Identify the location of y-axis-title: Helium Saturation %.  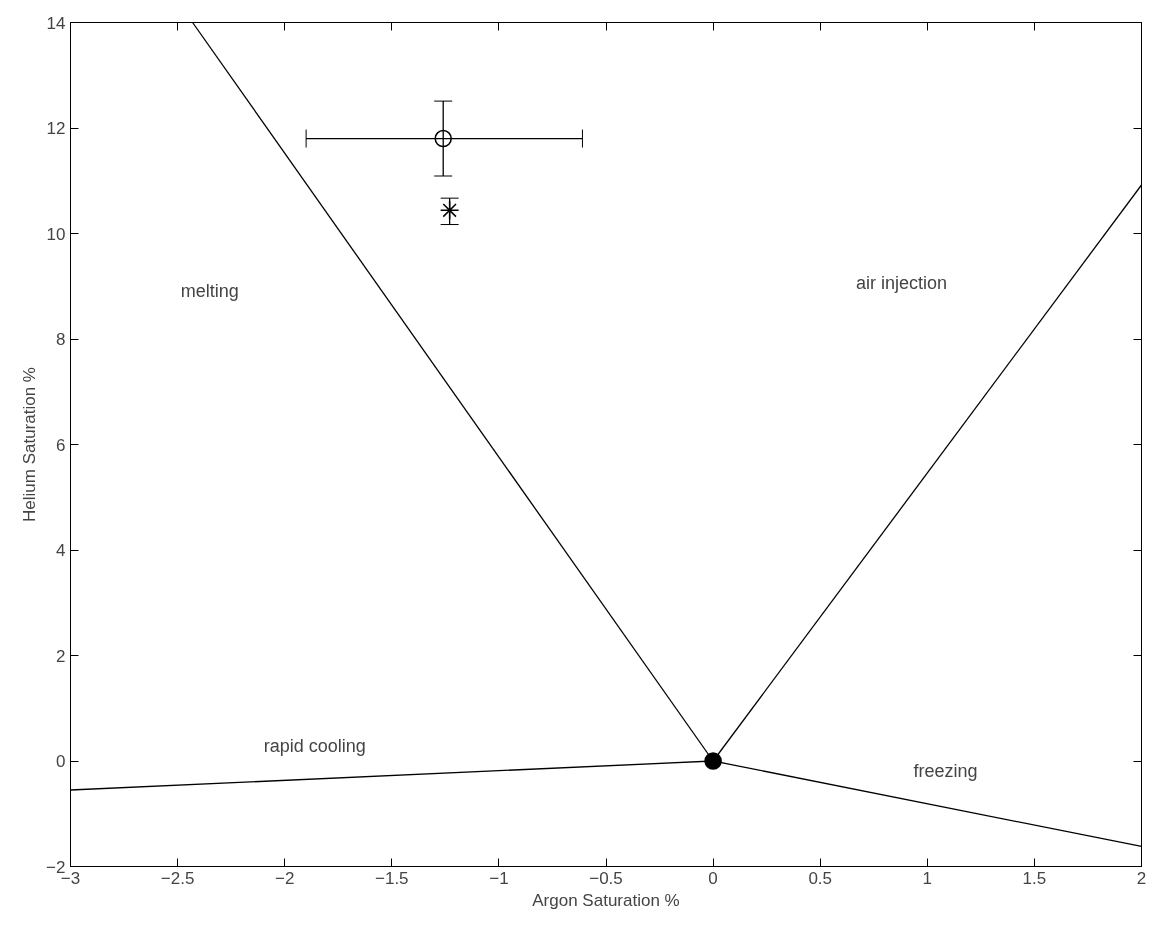
(30, 444).